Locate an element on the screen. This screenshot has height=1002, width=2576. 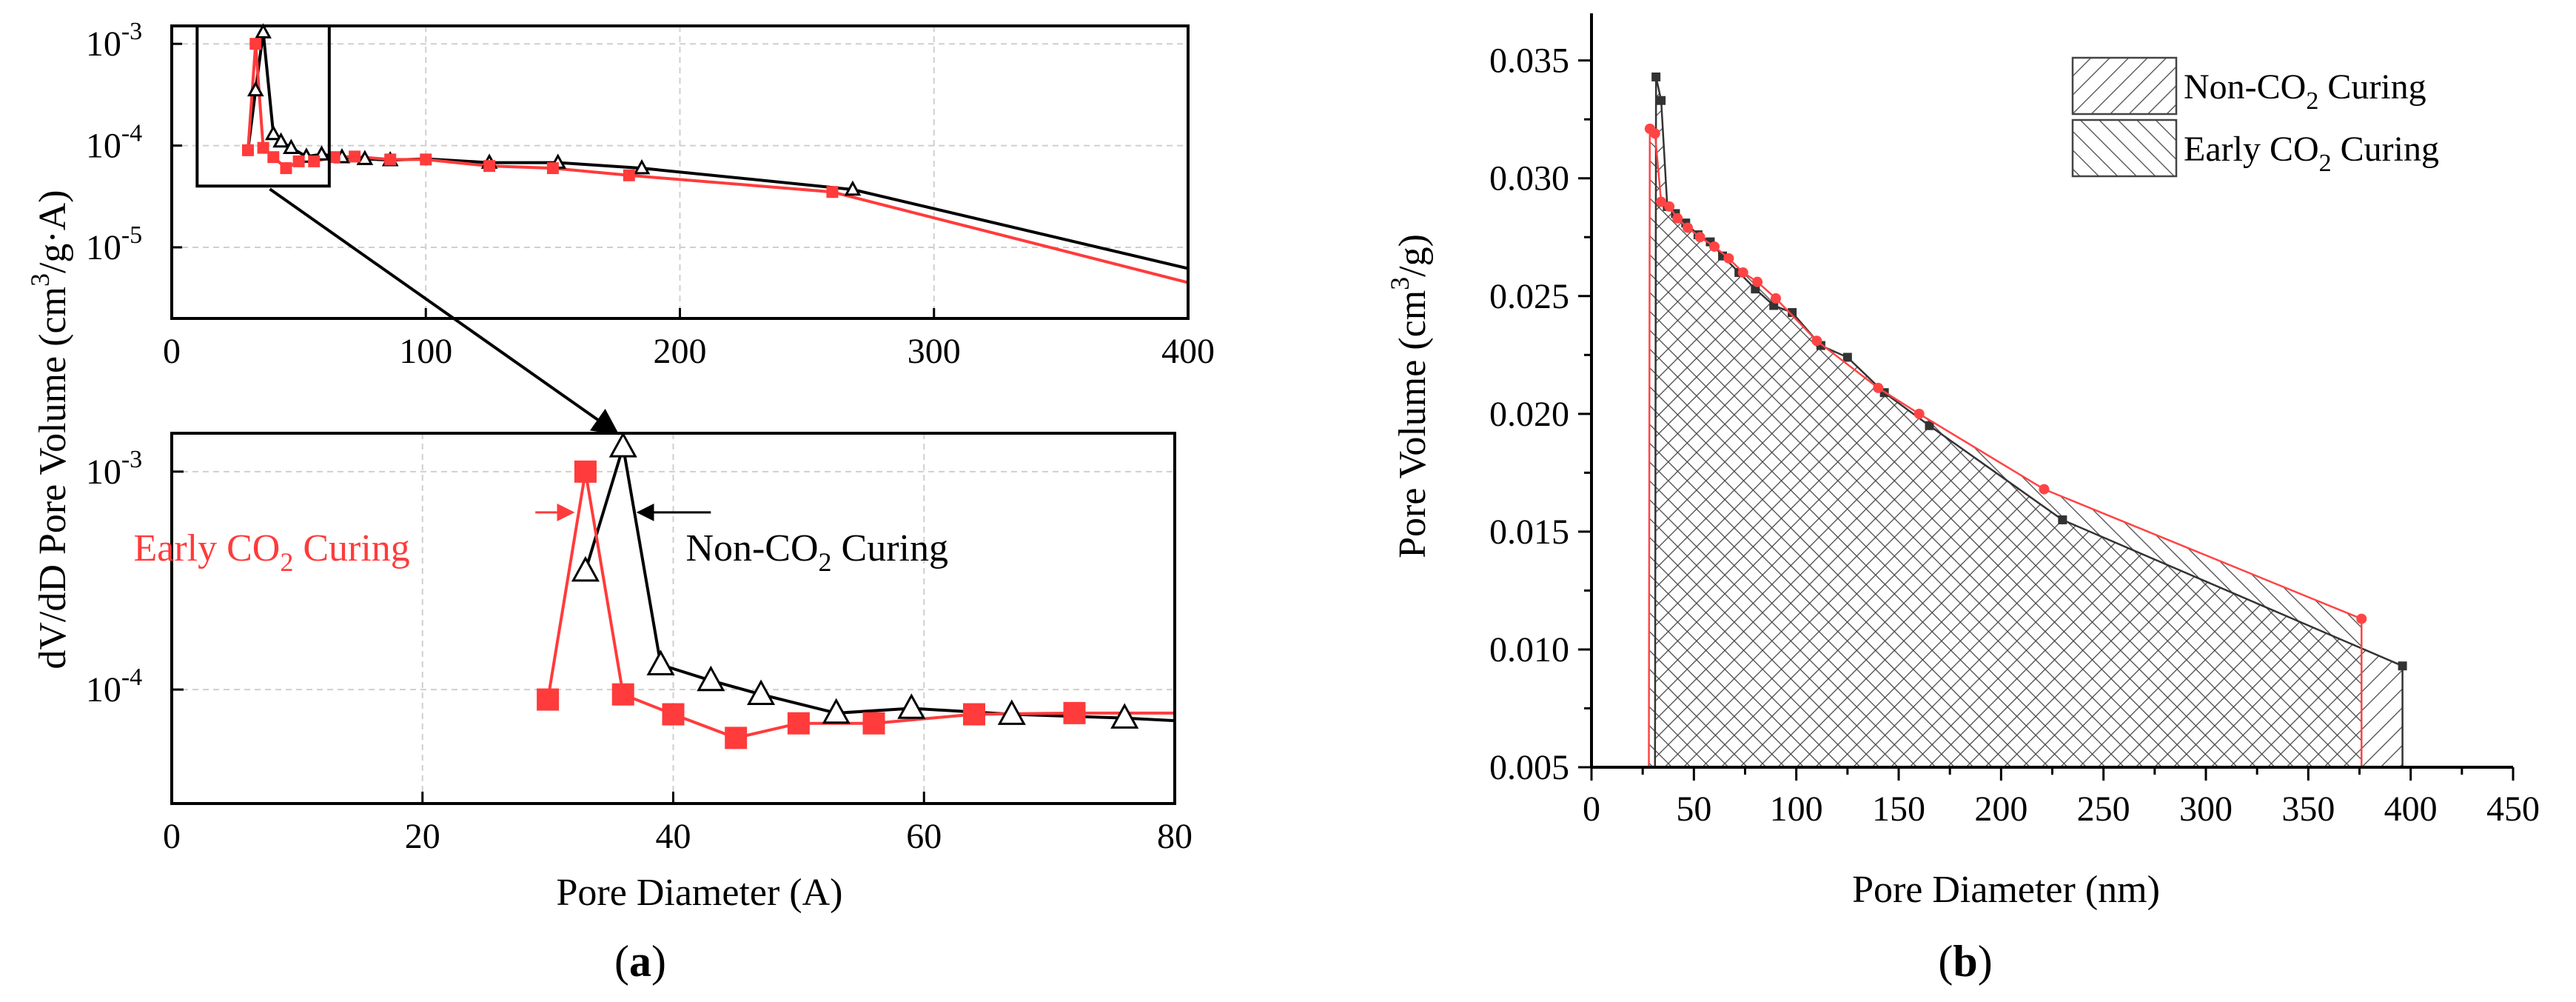
chart-a-top-series is located at coordinates (714, 153).